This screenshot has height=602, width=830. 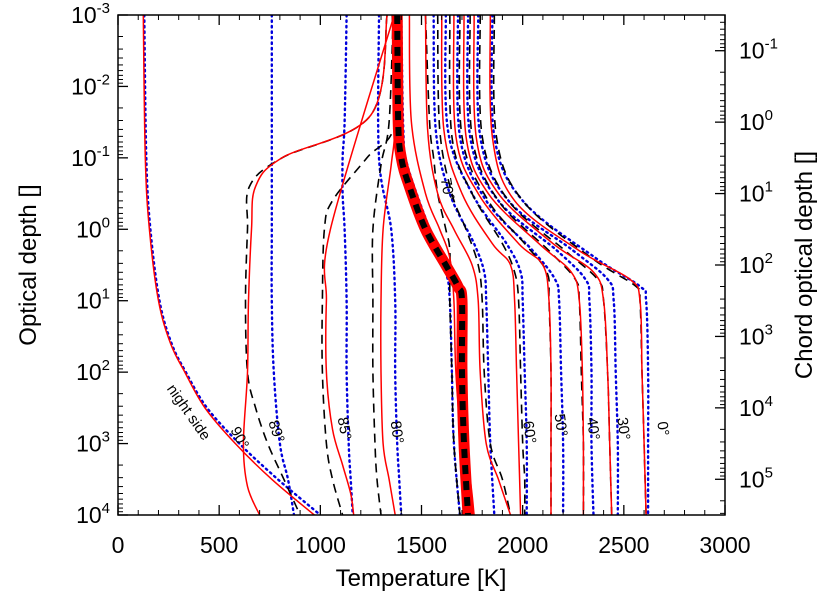 What do you see at coordinates (623, 545) in the screenshot?
I see `x-tick-label: 2500` at bounding box center [623, 545].